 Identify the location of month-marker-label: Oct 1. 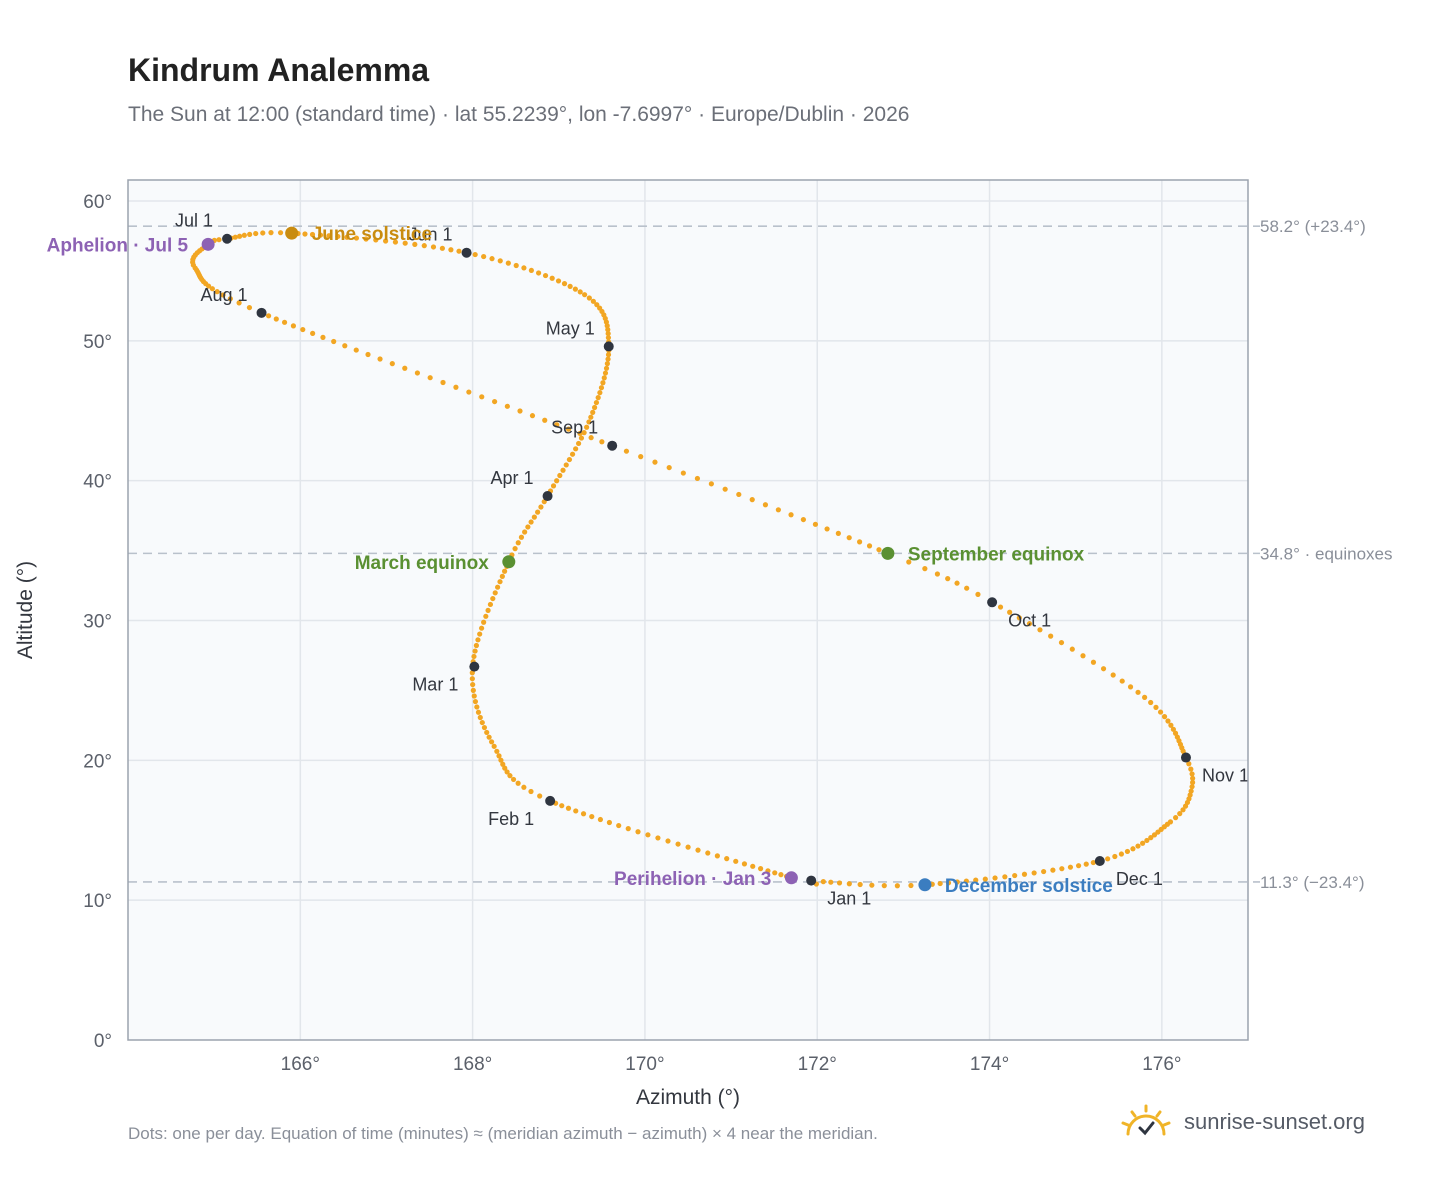
(1029, 620).